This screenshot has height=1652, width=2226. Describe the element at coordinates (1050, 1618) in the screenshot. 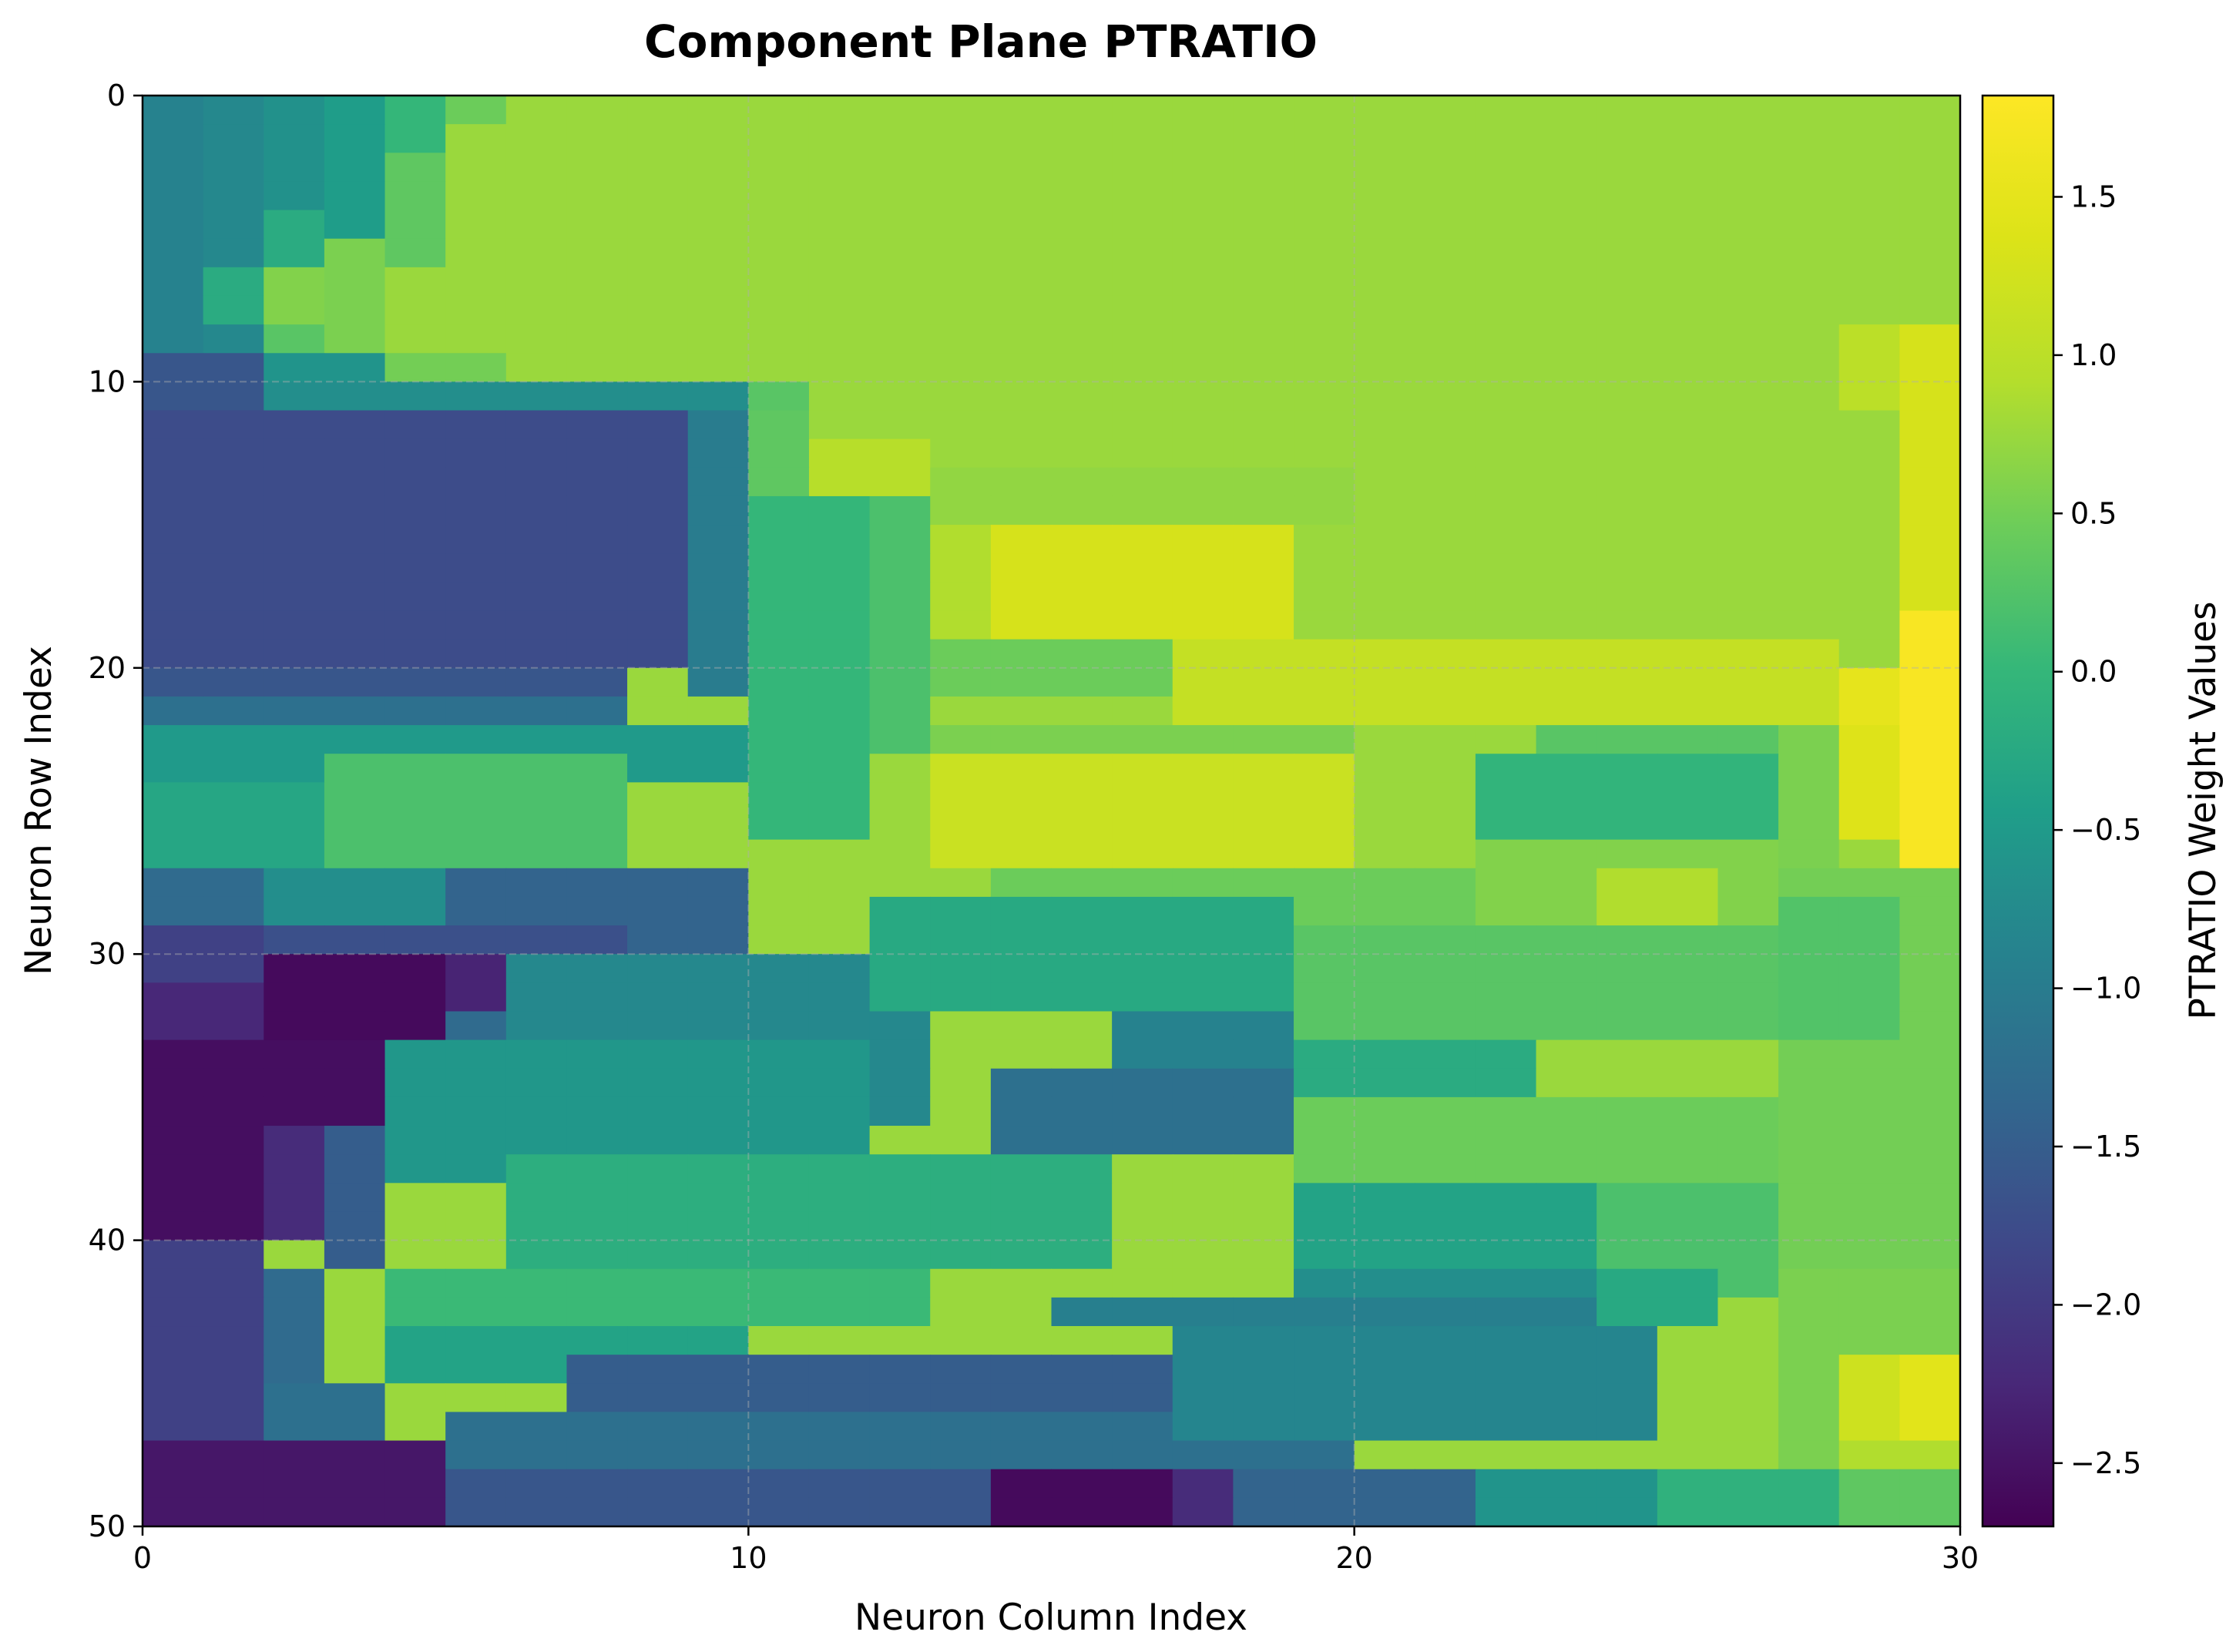

I see `x-axis-label: Neuron Column Index` at that location.